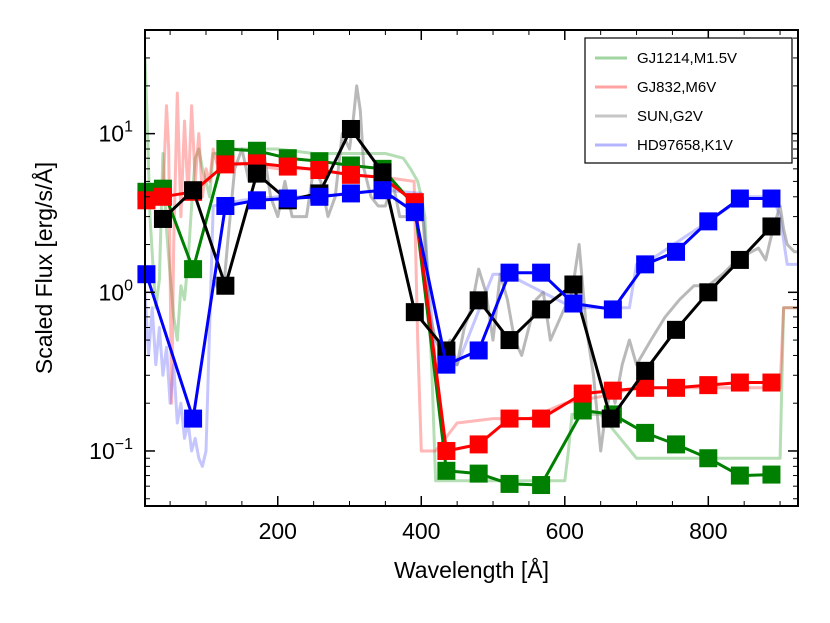 The height and width of the screenshot is (623, 830). What do you see at coordinates (43, 268) in the screenshot?
I see `y-axis-label: Scaled Flux [erg/s/Å]` at bounding box center [43, 268].